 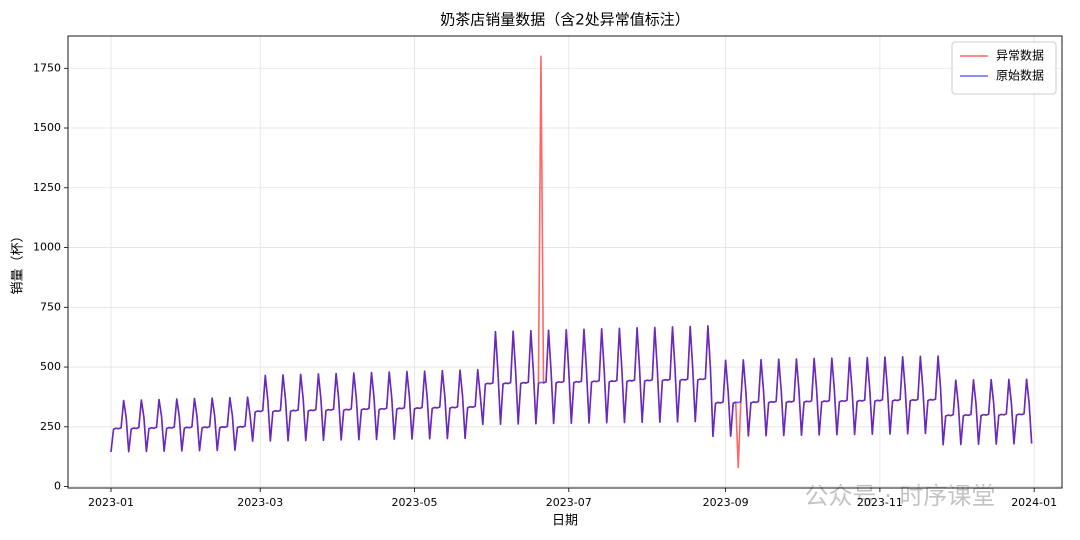 What do you see at coordinates (415, 502) in the screenshot?
I see `x-tick-label: 2023-05` at bounding box center [415, 502].